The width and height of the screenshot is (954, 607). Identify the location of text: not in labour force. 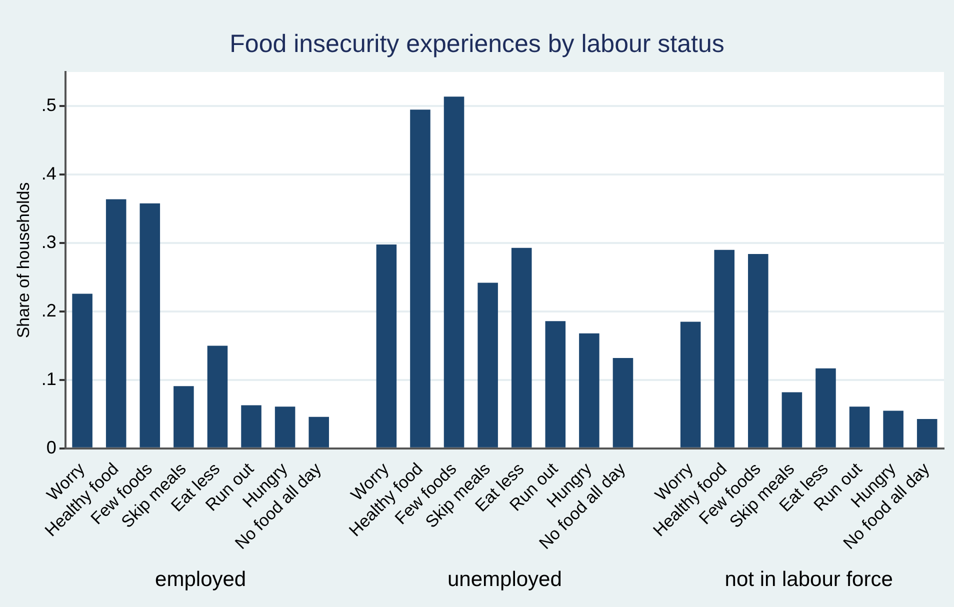
(808, 579).